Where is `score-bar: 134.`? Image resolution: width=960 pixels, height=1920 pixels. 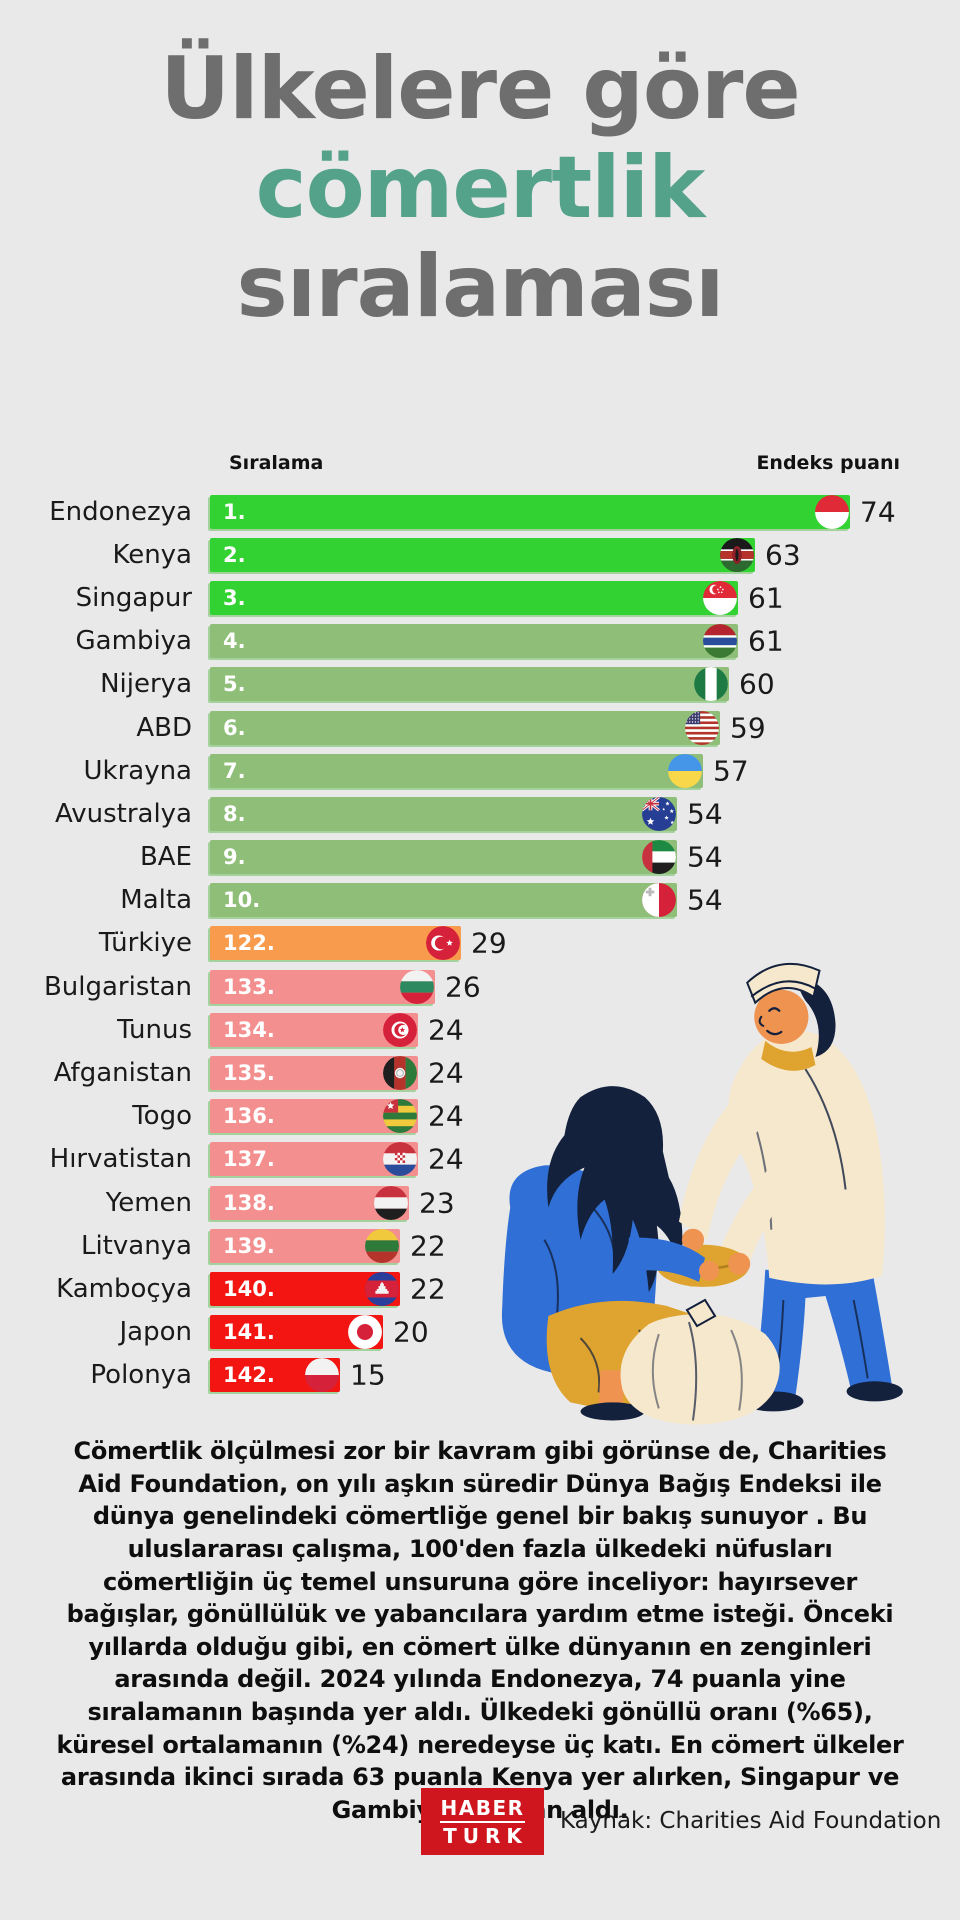 score-bar: 134. is located at coordinates (314, 1029).